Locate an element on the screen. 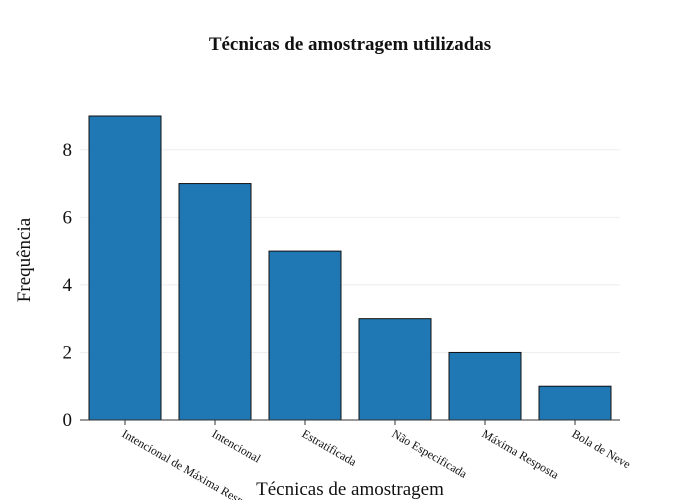  x-axis-title: Técnicas de amostragem is located at coordinates (350, 489).